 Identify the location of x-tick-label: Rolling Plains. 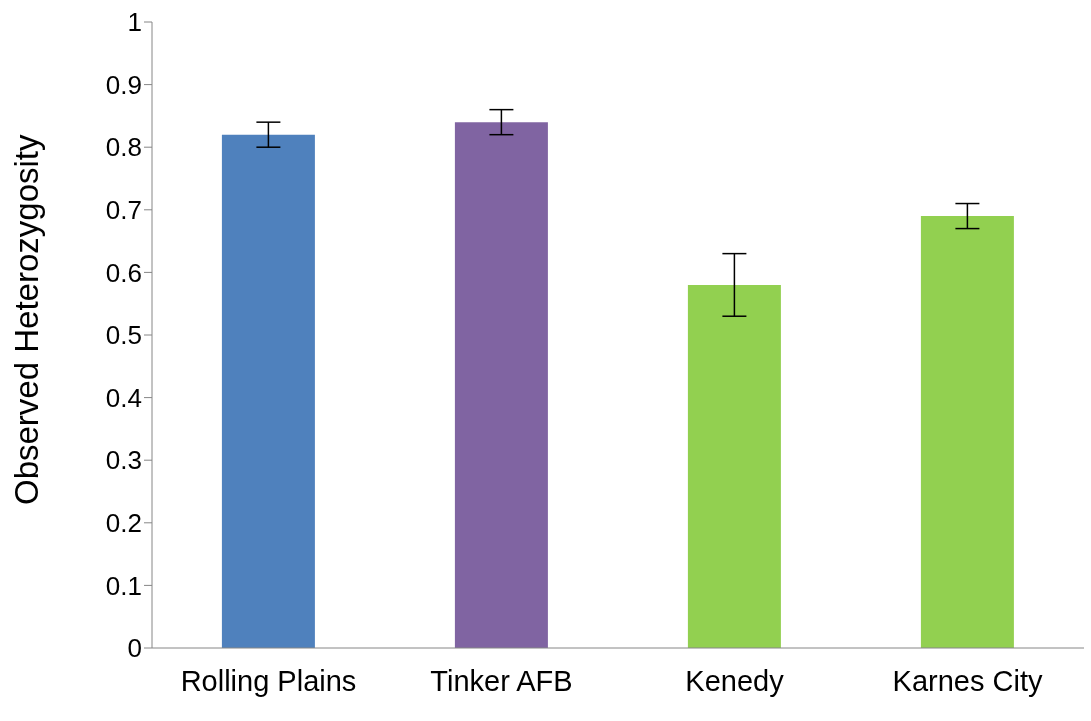
(268, 680).